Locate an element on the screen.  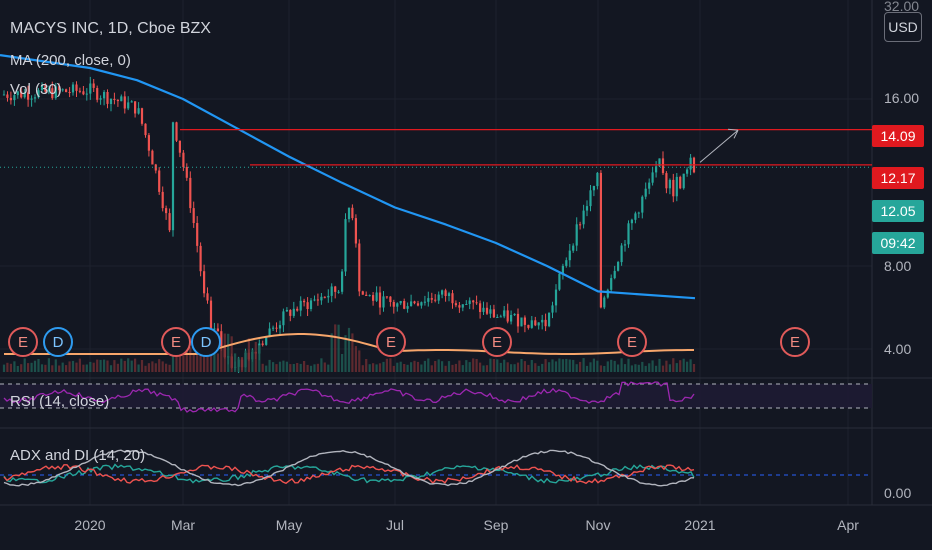
currency-button: USD is located at coordinates (903, 27).